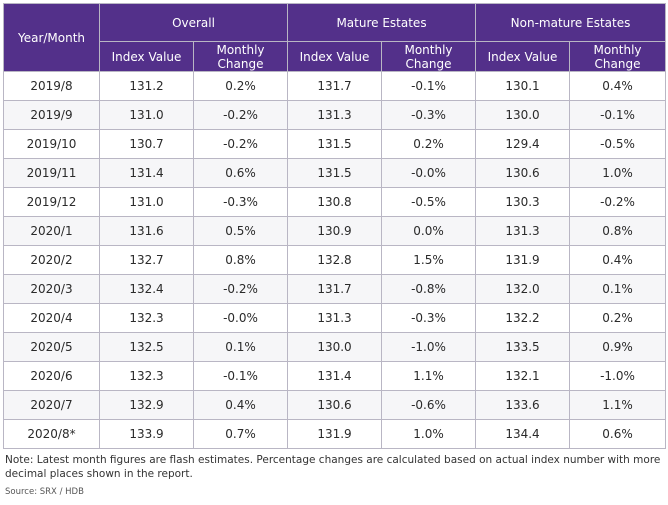  I want to click on table-cell: 133.5, so click(523, 347).